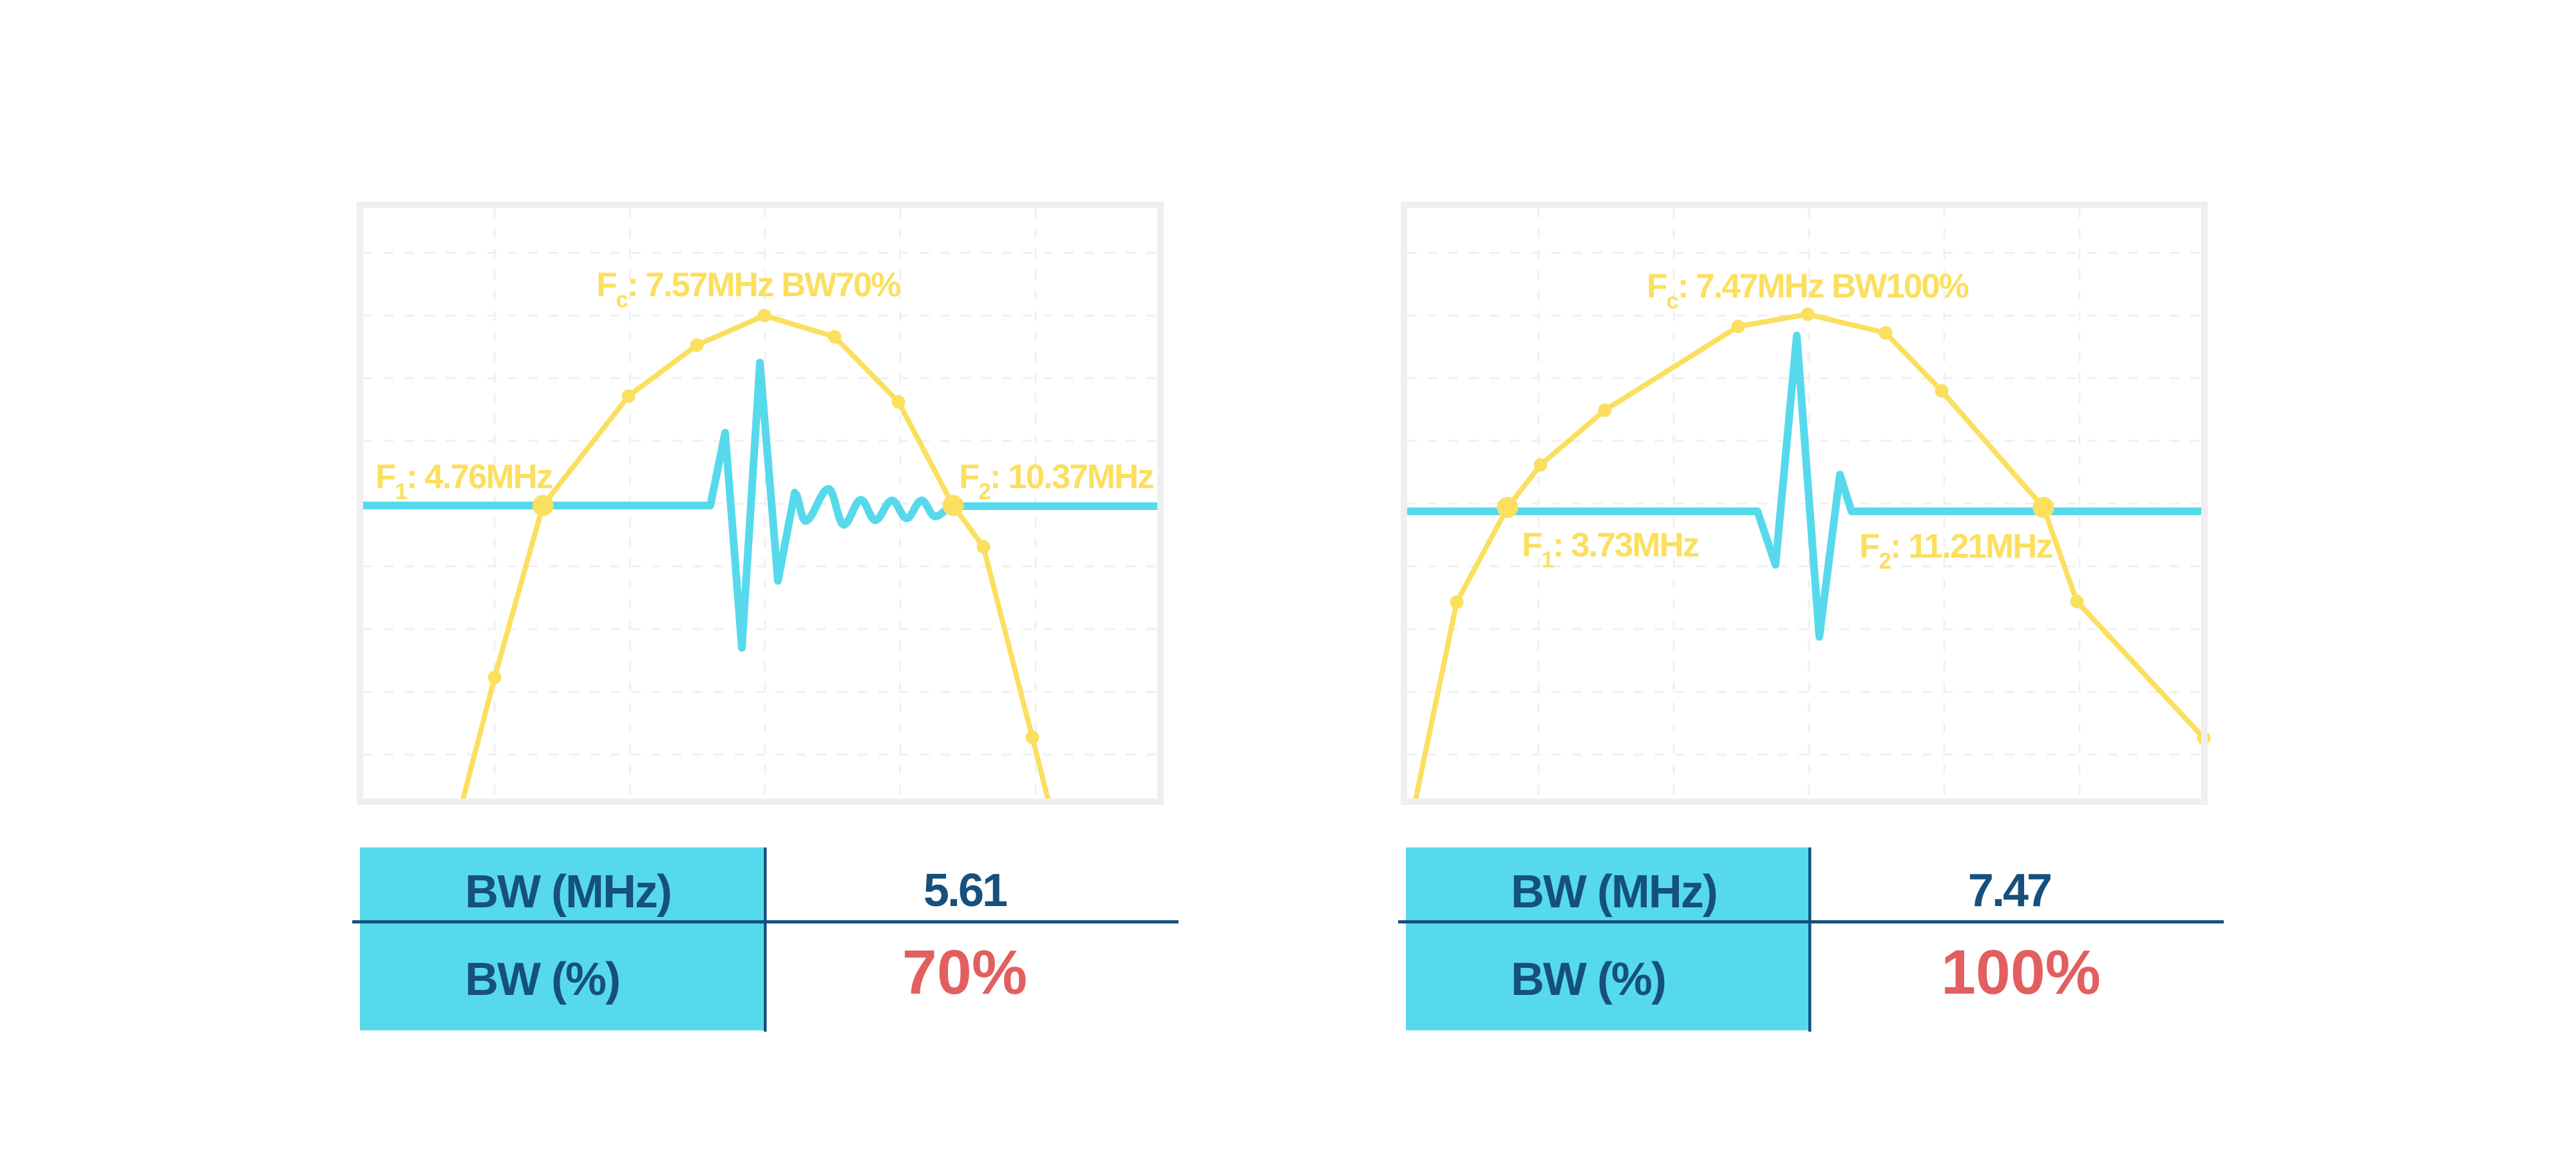 This screenshot has height=1154, width=2576. Describe the element at coordinates (965, 972) in the screenshot. I see `svg-text: 70%` at that location.